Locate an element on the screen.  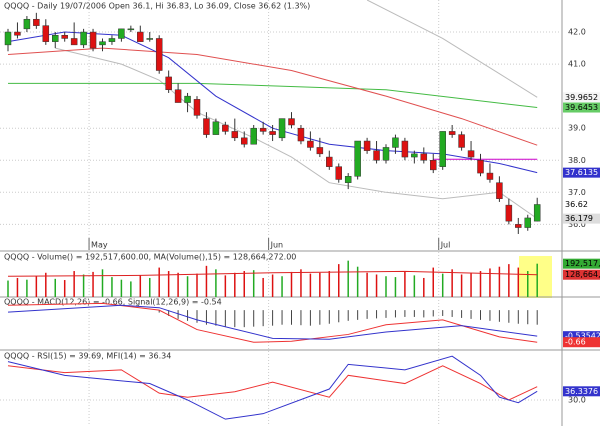
y-tick-label: 30.0 is located at coordinates (577, 399).